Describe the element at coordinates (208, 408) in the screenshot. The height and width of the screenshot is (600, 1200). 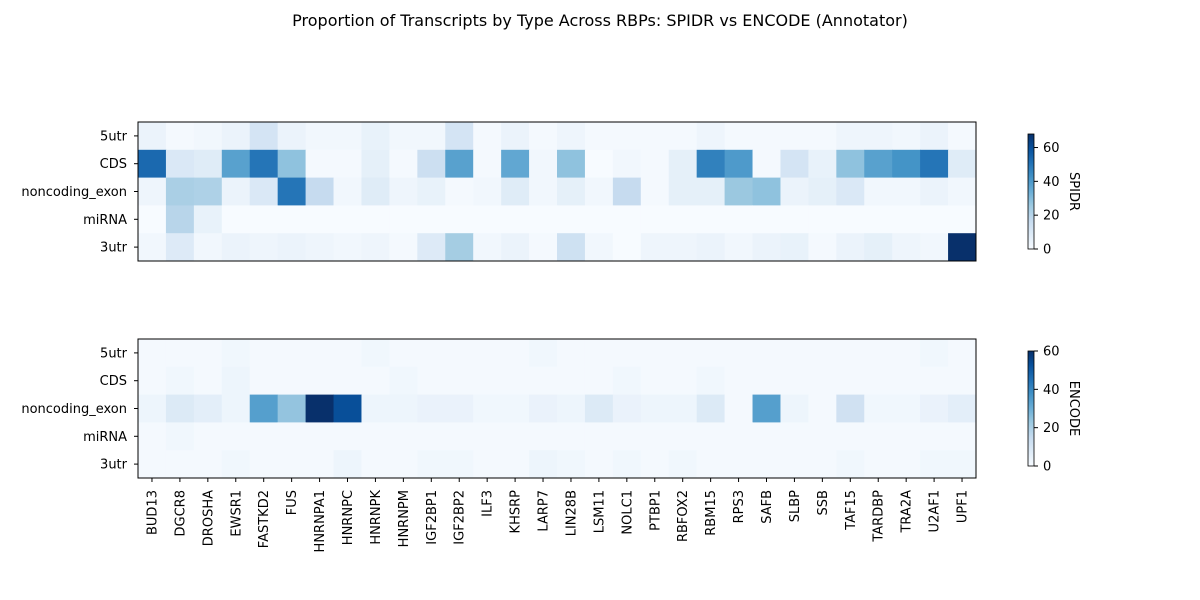
I see `heatmap-cell-noncoding-exon-drosha` at that location.